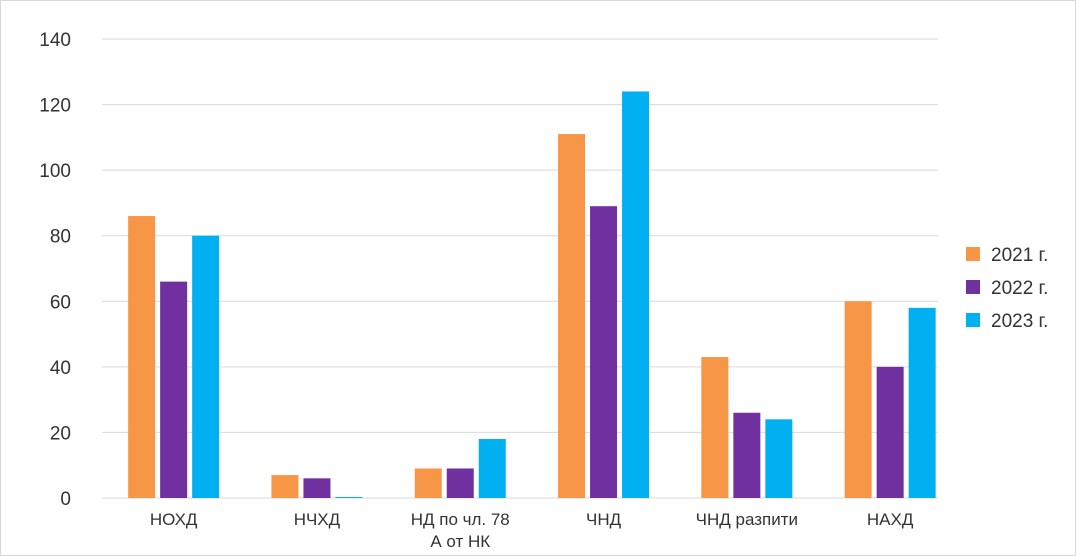 Image resolution: width=1076 pixels, height=557 pixels. What do you see at coordinates (317, 488) in the screenshot?
I see `bar-2022 г.-1` at bounding box center [317, 488].